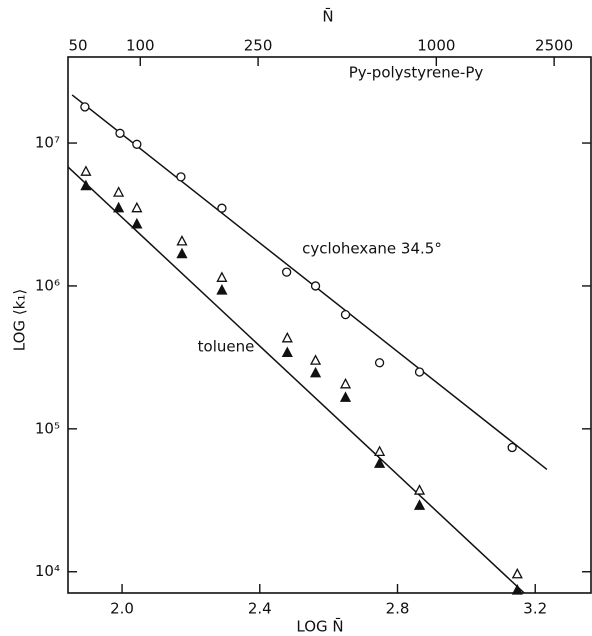 The width and height of the screenshot is (592, 636). I want to click on annotation: cyclohexane 34.5°, so click(372, 249).